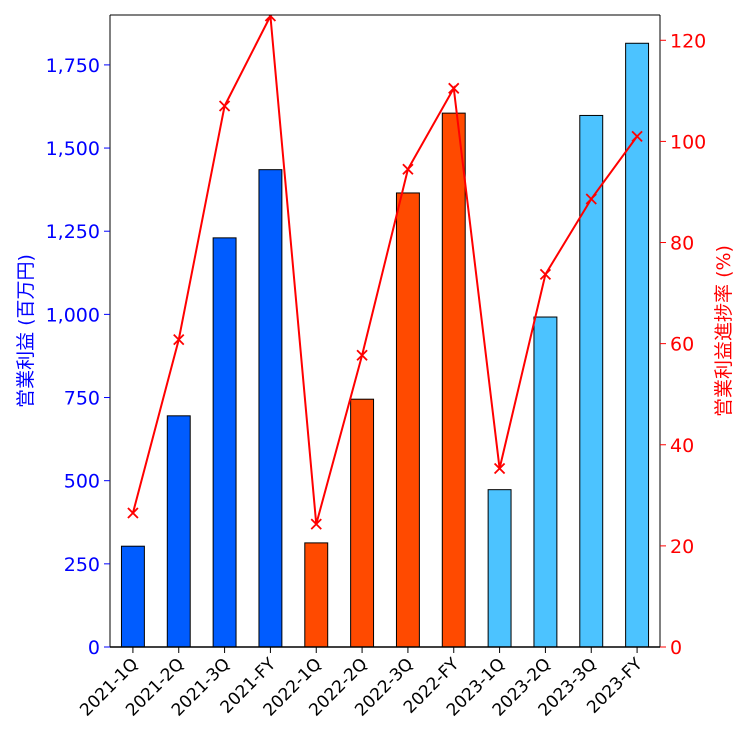  Describe the element at coordinates (224, 442) in the screenshot. I see `bar-2021-3Q` at that location.